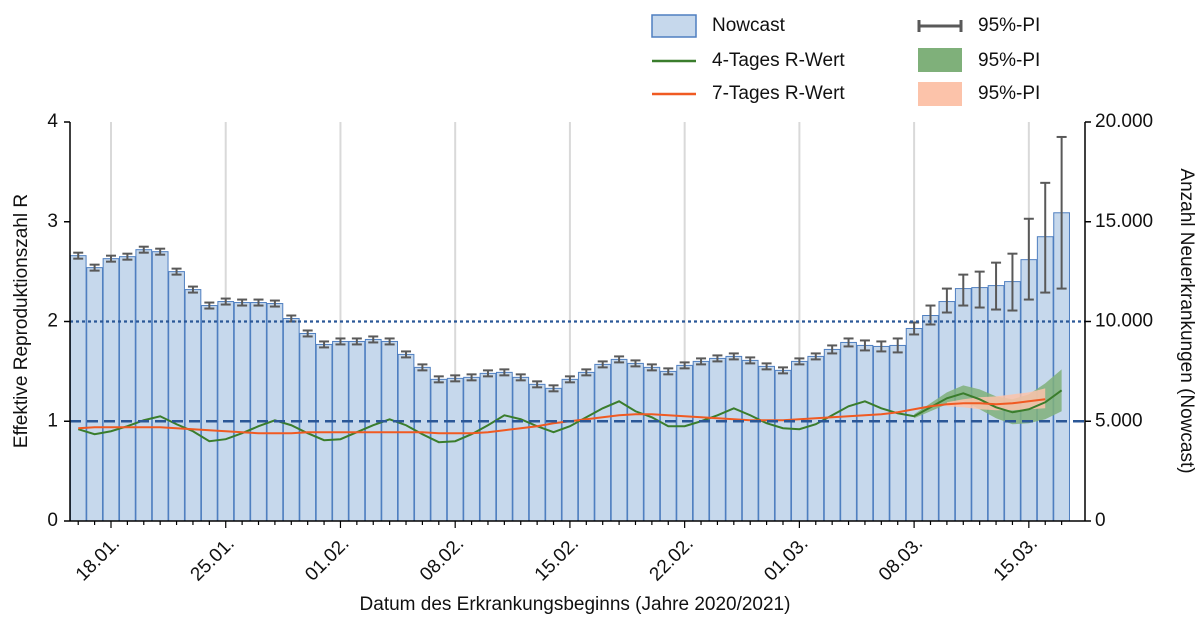 This screenshot has height=621, width=1201. Describe the element at coordinates (1119, 420) in the screenshot. I see `y2-tick-label: 5.000` at that location.